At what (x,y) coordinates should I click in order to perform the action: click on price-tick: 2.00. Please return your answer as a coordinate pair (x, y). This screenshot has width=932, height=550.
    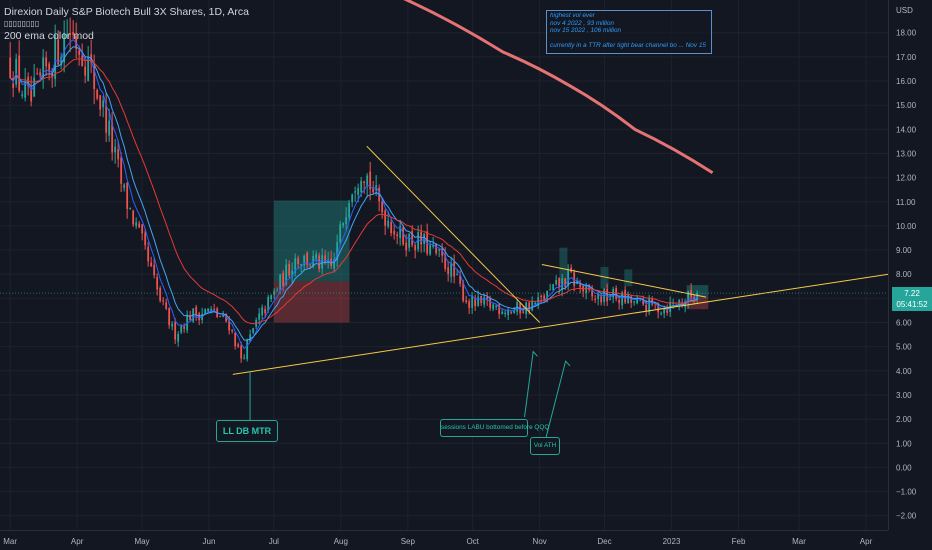
    Looking at the image, I should click on (904, 419).